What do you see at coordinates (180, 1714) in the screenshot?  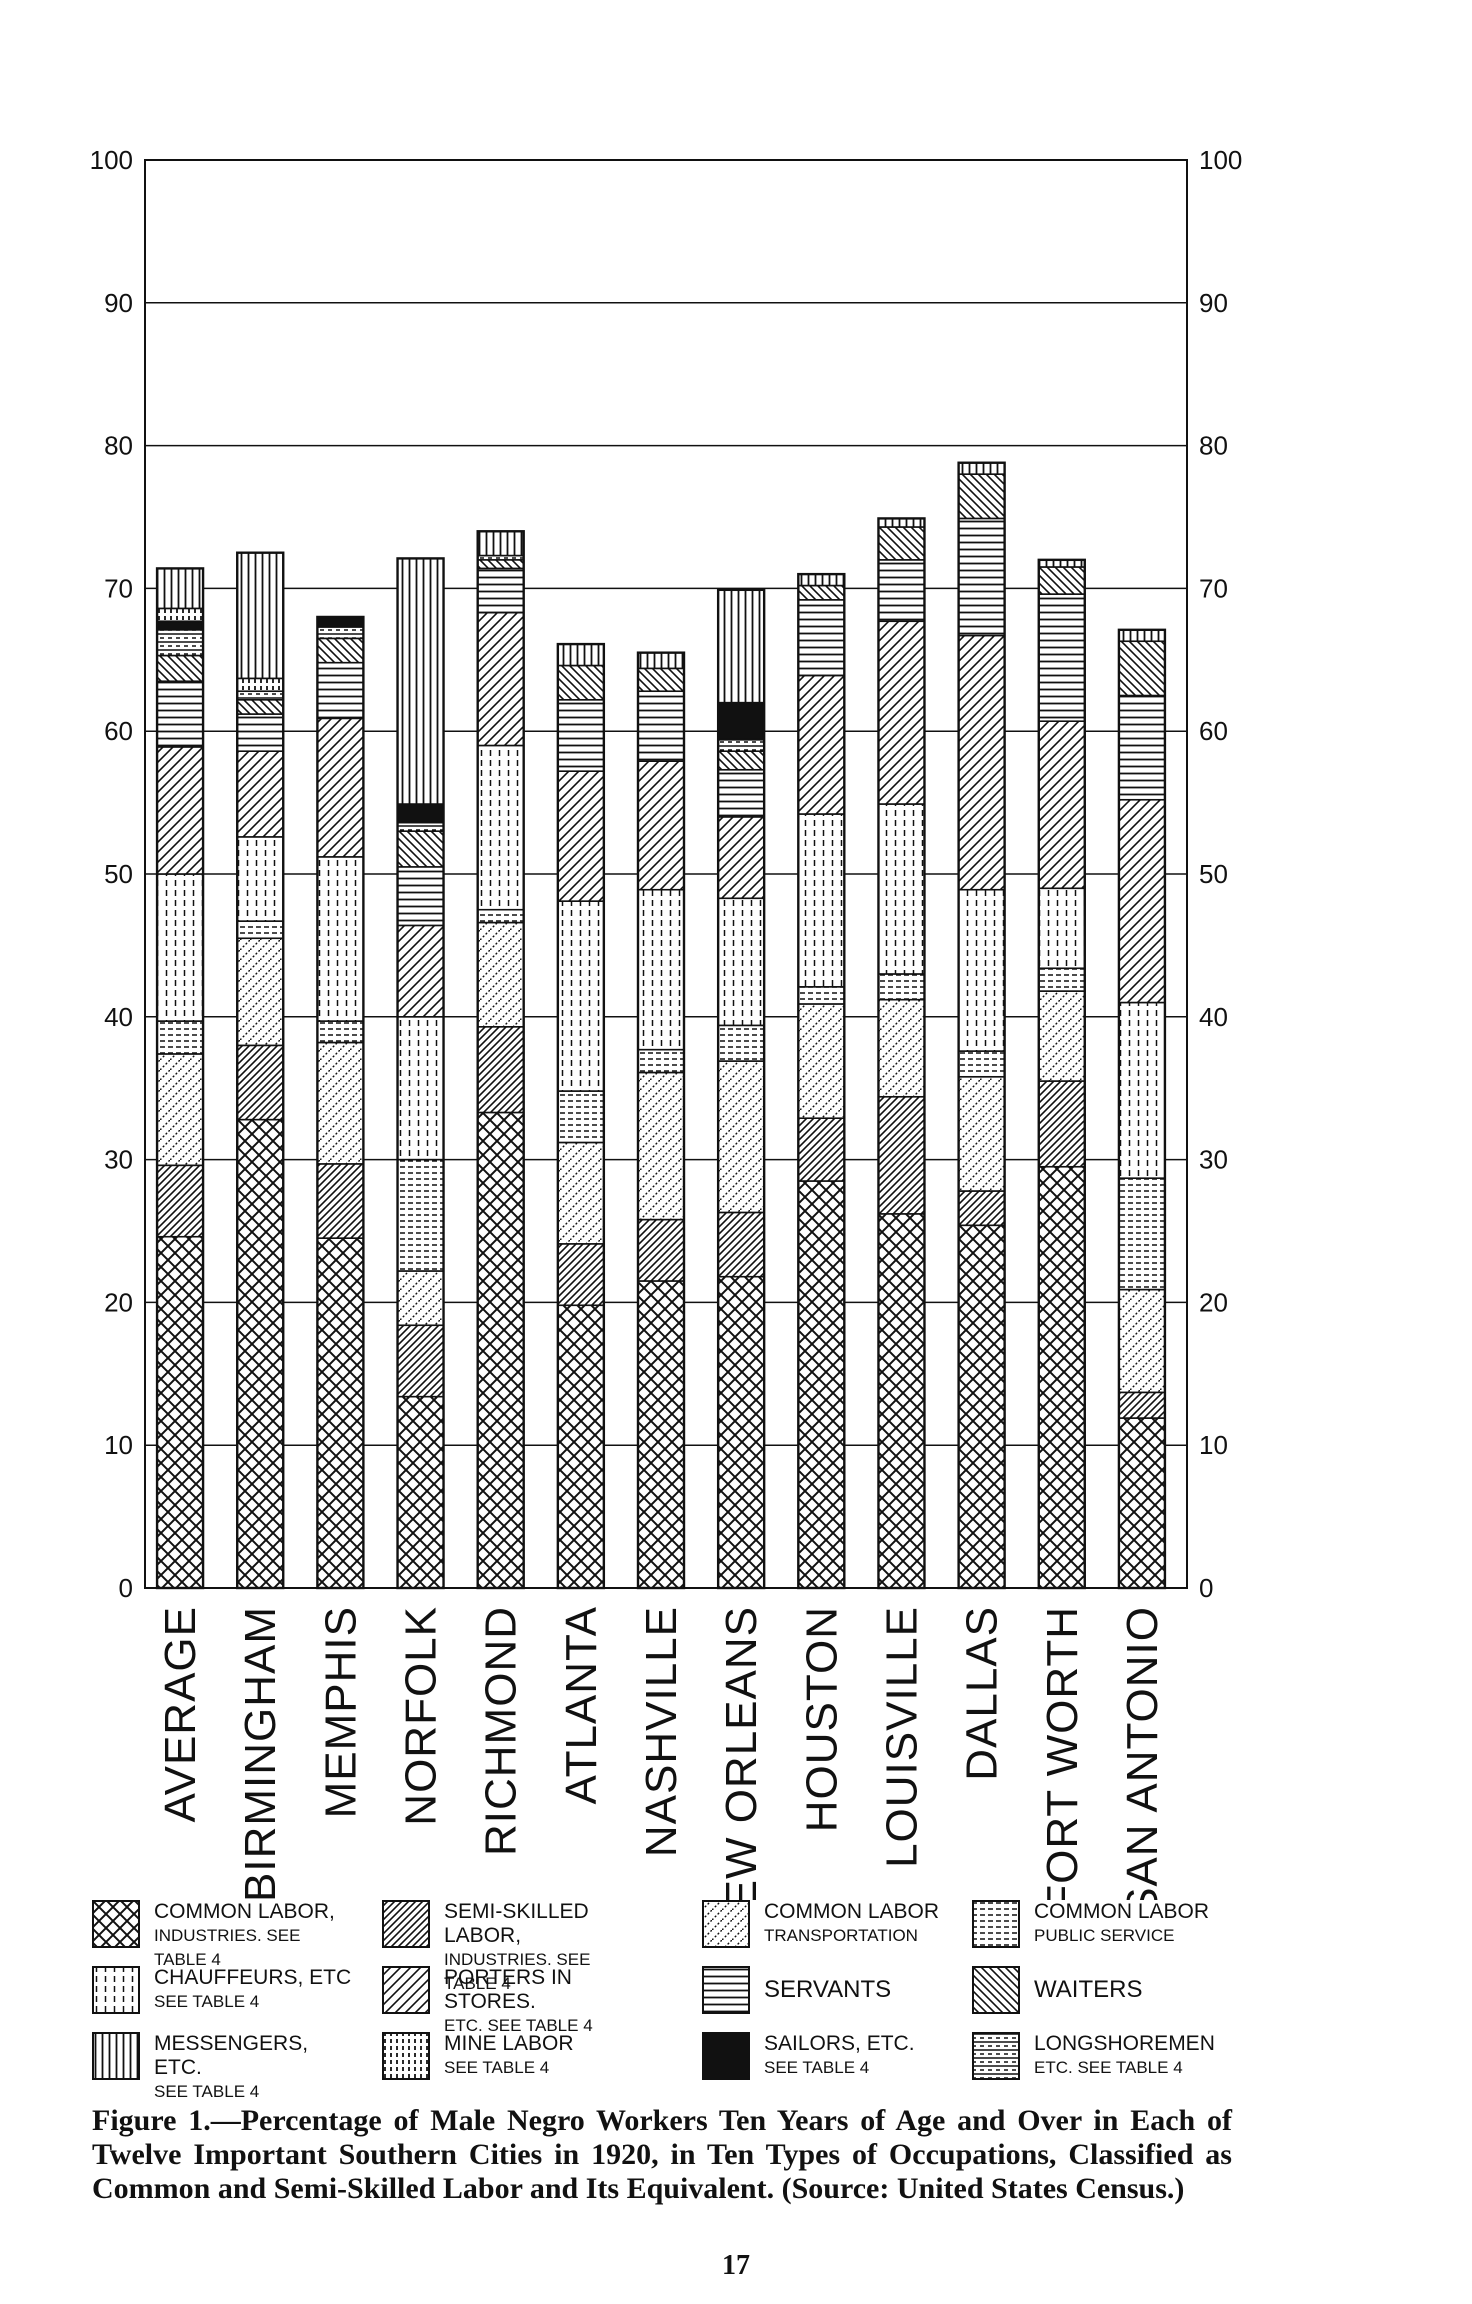 I see `x-tick-label: AVERAGE` at bounding box center [180, 1714].